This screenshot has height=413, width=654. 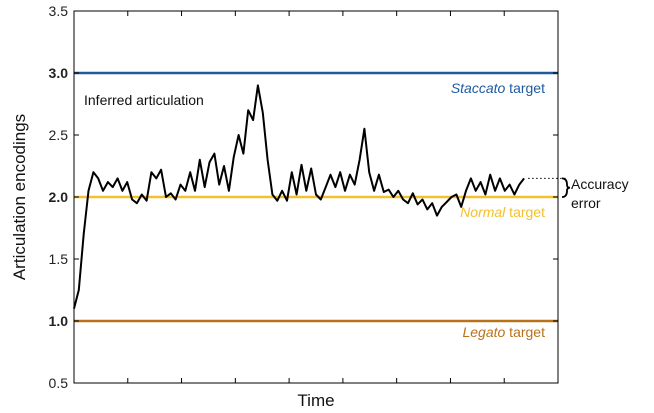 I want to click on accuracy-label-line2: error, so click(x=586, y=203).